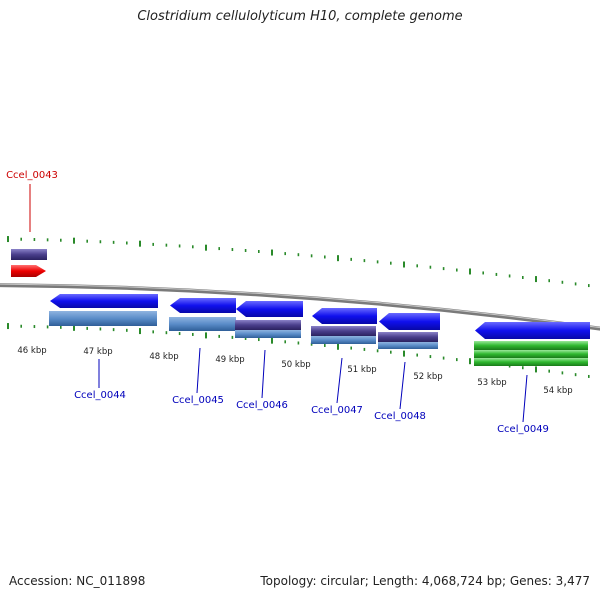 This screenshot has height=600, width=600. I want to click on topology-label: Topology: circular, so click(312, 581).